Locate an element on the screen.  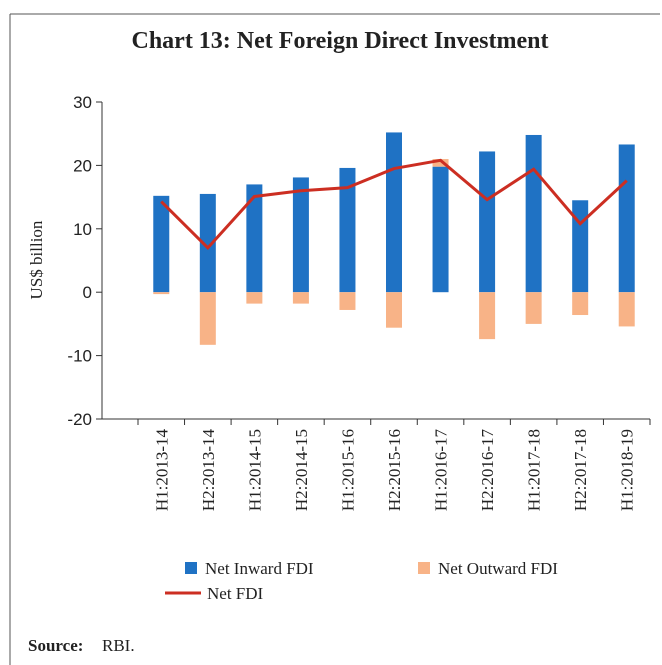
y-tick-label: 20 is located at coordinates (82, 165).